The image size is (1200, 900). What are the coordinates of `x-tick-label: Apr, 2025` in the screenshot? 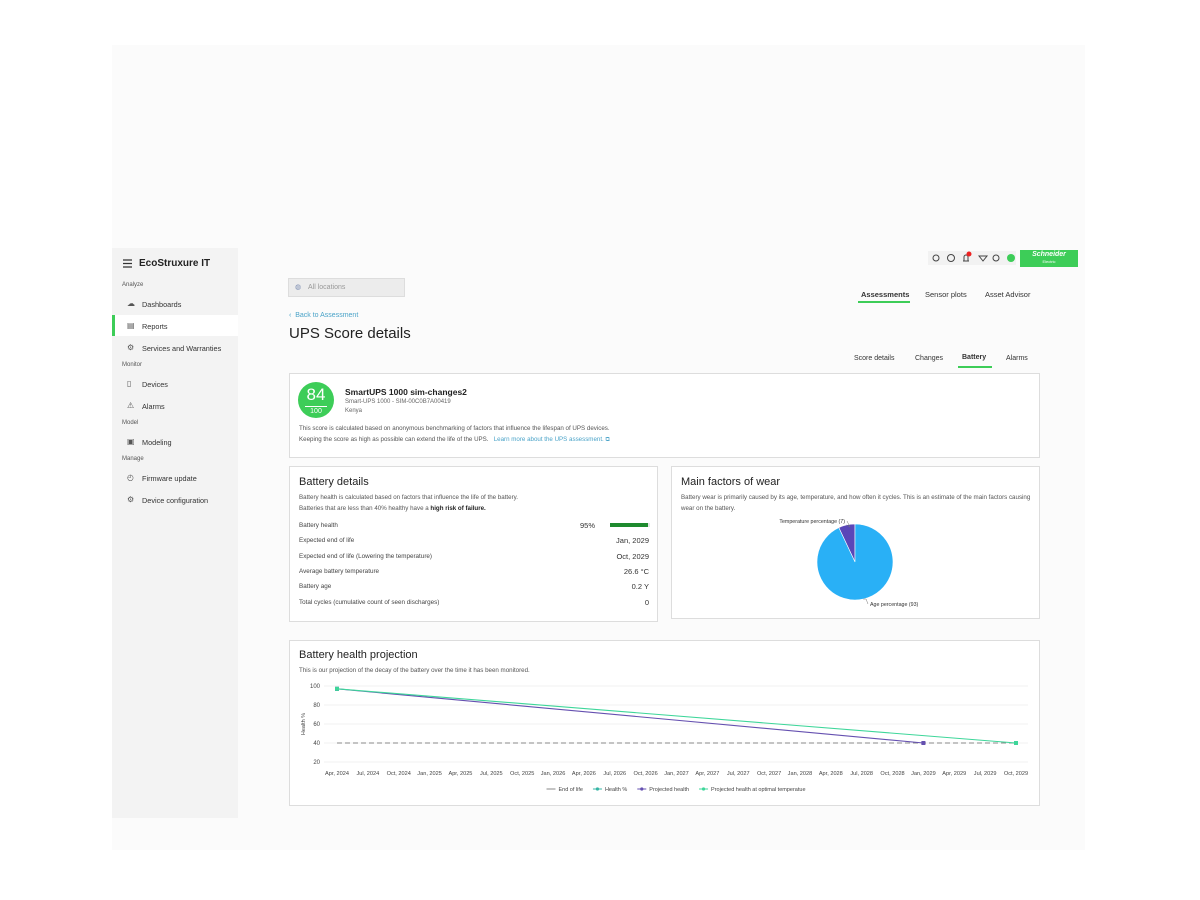 It's located at (460, 774).